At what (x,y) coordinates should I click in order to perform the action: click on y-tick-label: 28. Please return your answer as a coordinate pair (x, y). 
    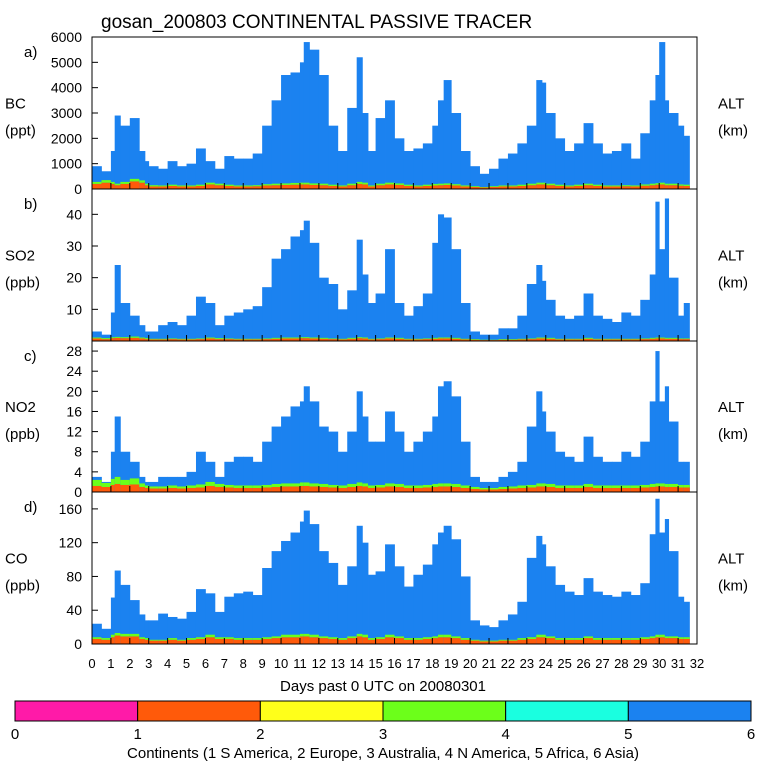
    Looking at the image, I should click on (74, 351).